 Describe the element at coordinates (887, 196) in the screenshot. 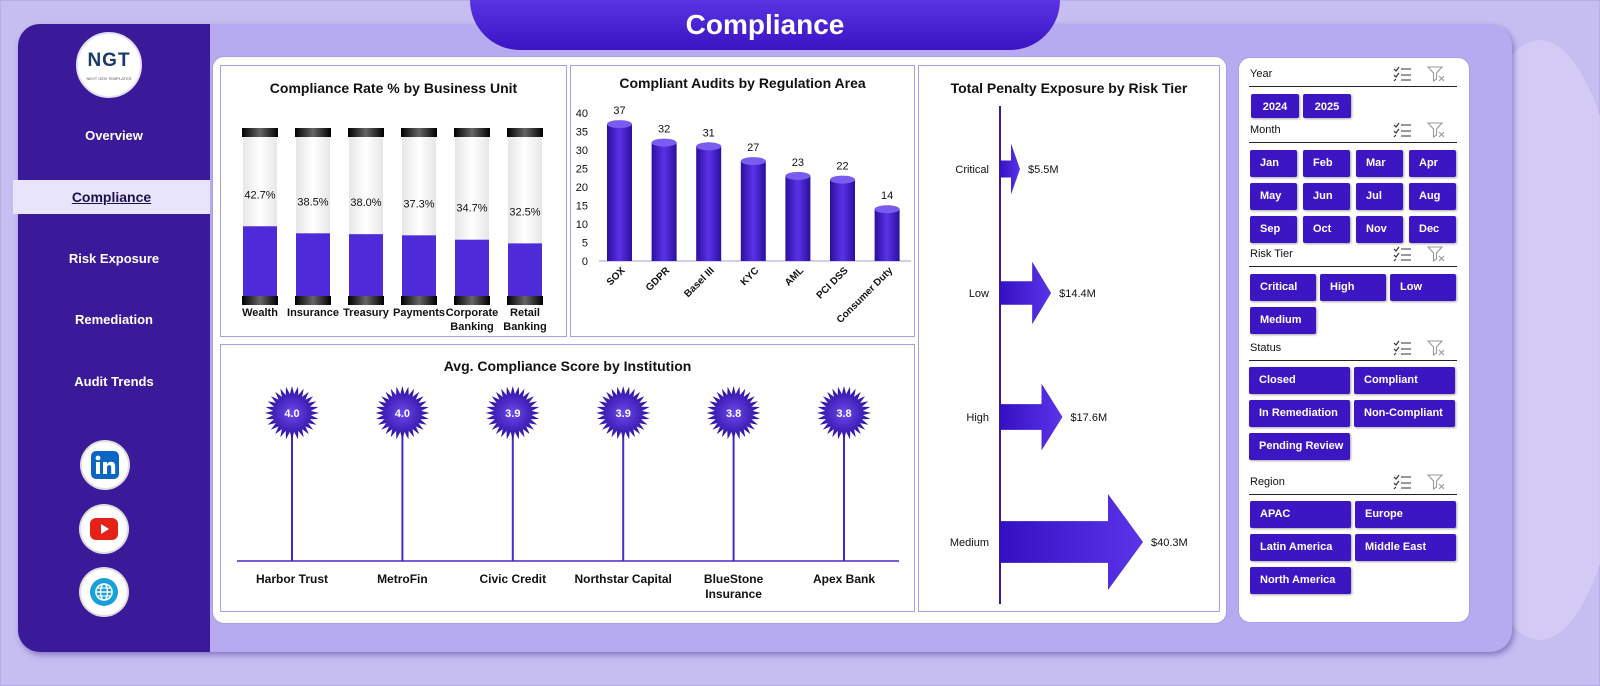

I see `data-label: 14` at that location.